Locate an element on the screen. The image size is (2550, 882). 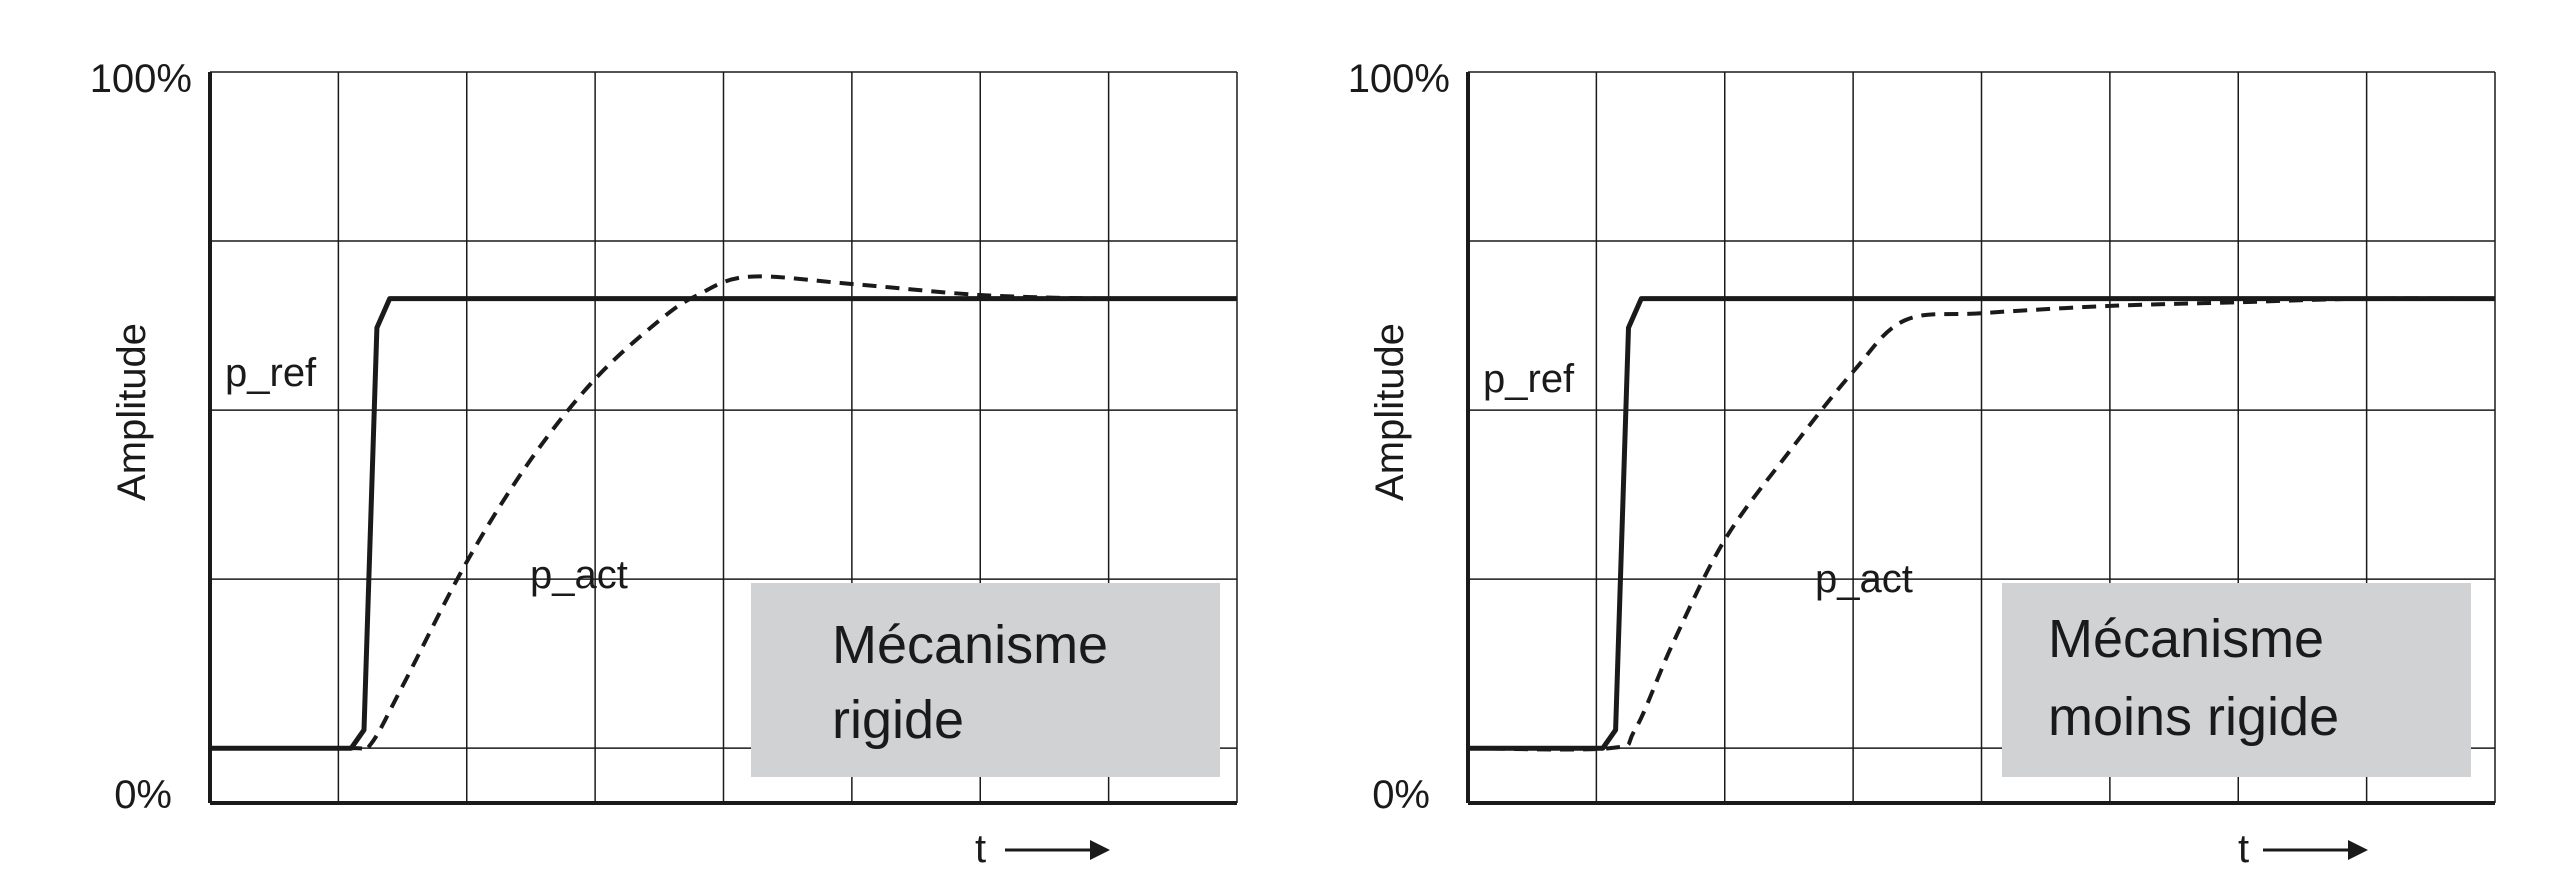
annotation-line-2: moins rigide is located at coordinates (2193, 717).